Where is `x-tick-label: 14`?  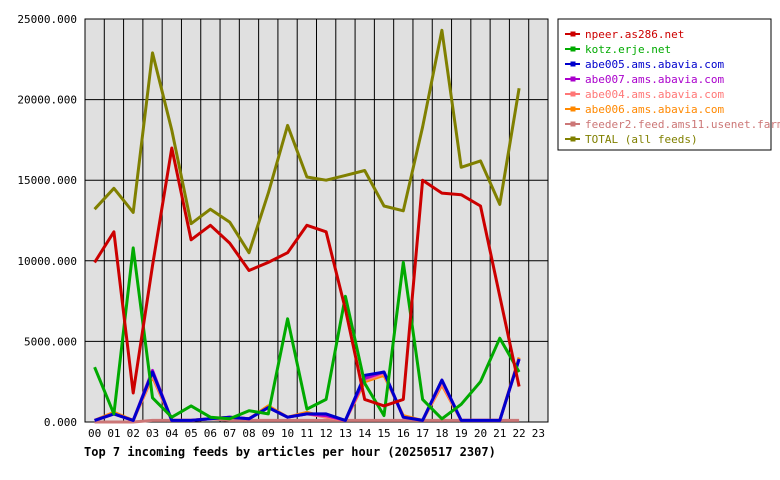 x-tick-label: 14 is located at coordinates (365, 433).